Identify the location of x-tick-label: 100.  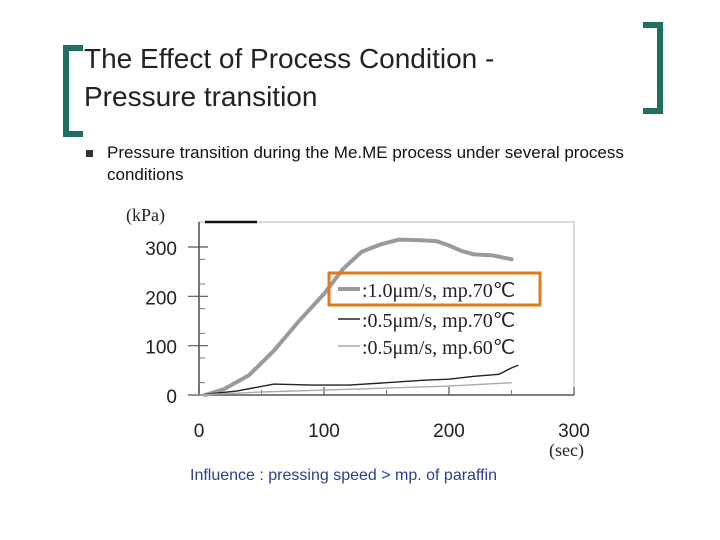
(324, 431).